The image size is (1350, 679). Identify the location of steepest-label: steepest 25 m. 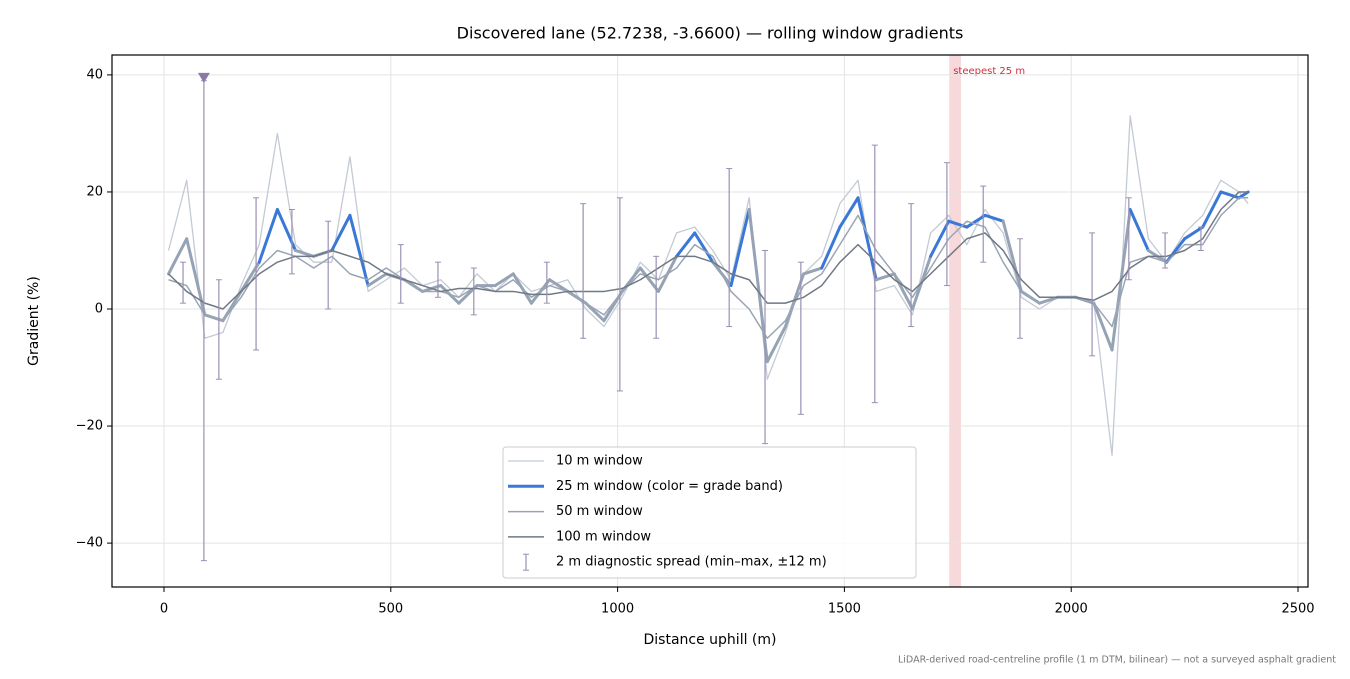
(989, 71).